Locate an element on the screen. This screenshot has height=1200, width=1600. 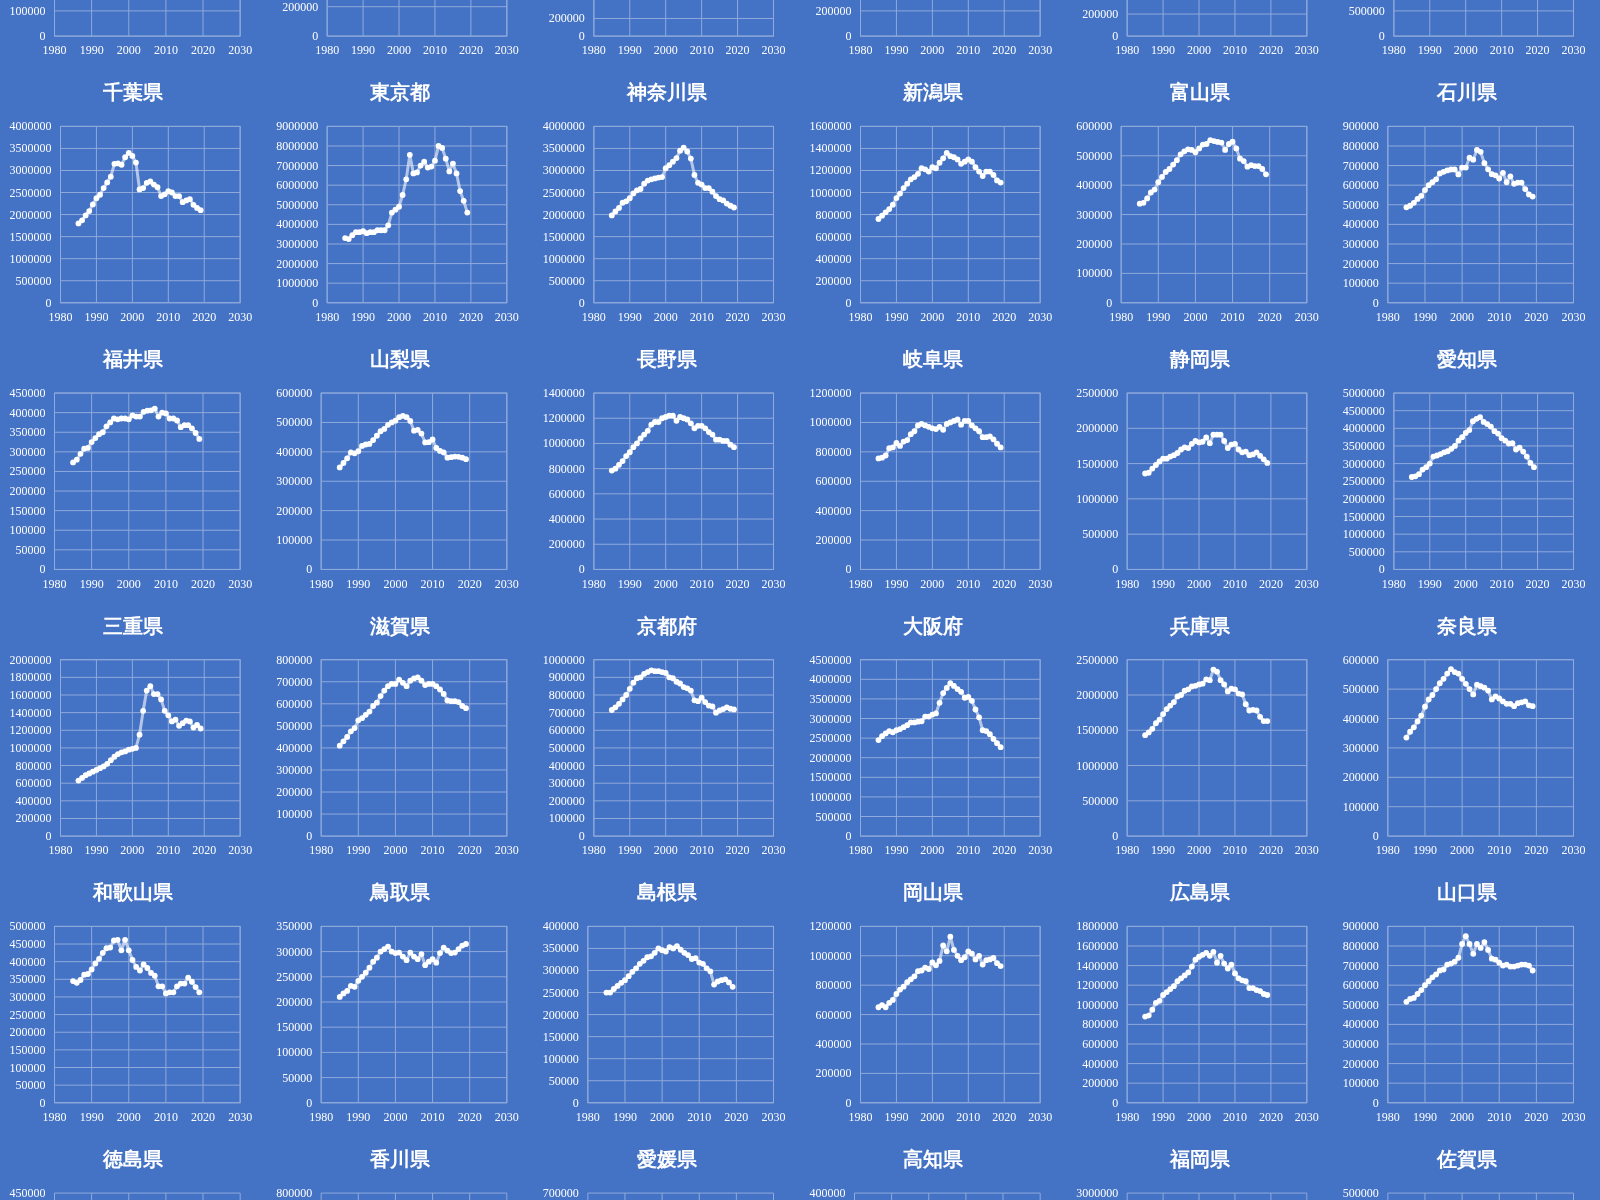
chart-title: 山梨県 is located at coordinates (400, 358).